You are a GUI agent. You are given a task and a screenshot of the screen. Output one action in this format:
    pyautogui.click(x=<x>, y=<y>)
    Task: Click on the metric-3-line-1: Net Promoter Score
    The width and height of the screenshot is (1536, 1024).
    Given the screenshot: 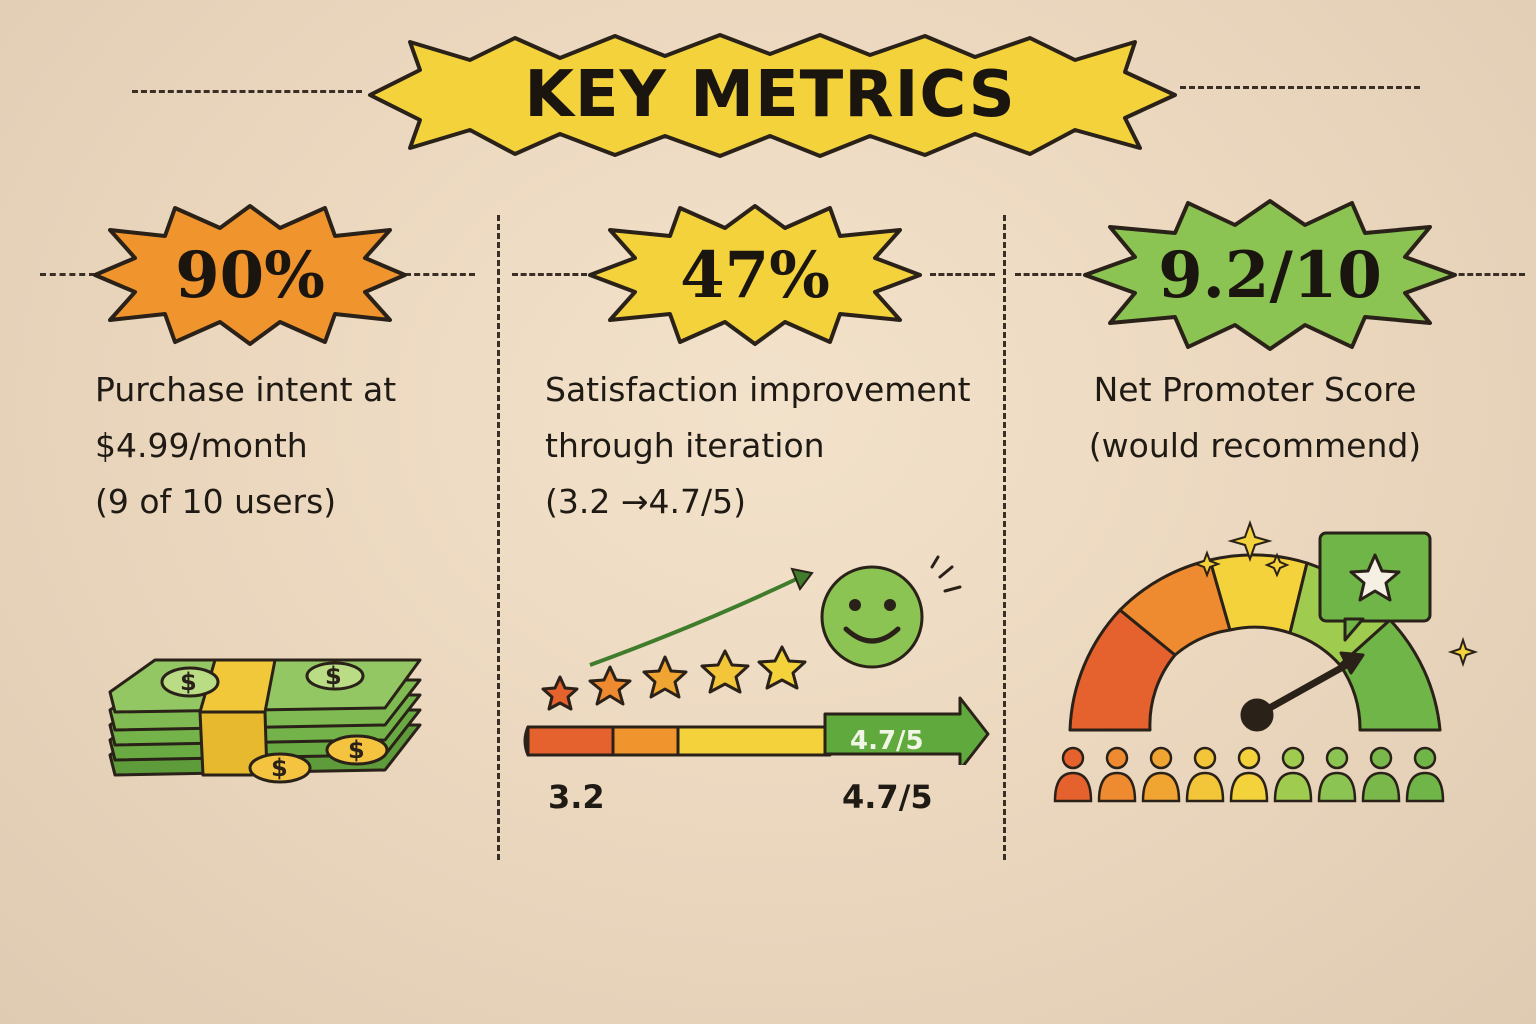 What is the action you would take?
    pyautogui.click(x=1255, y=389)
    